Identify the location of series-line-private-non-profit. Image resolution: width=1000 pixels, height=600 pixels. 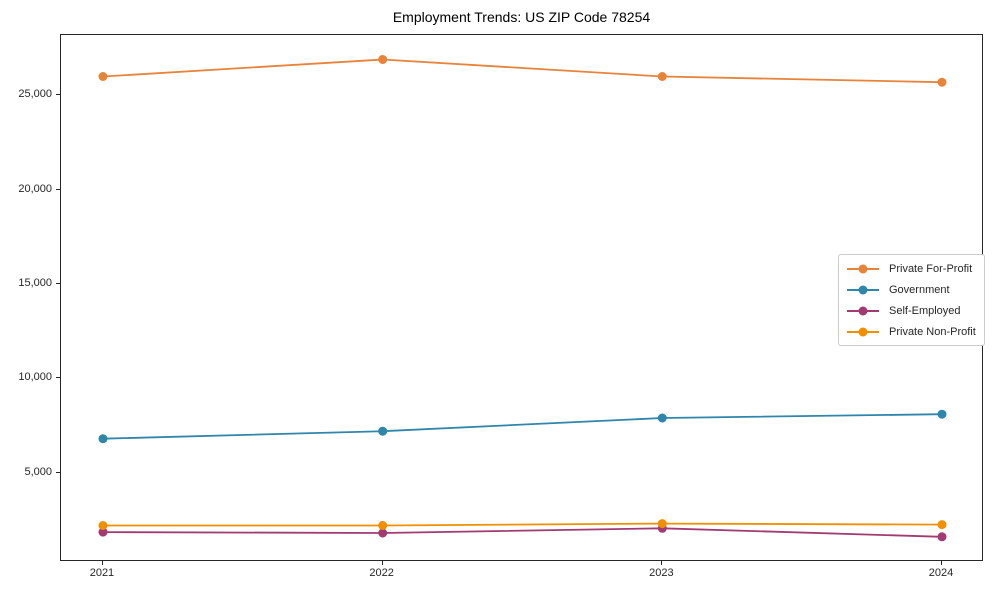
(523, 524).